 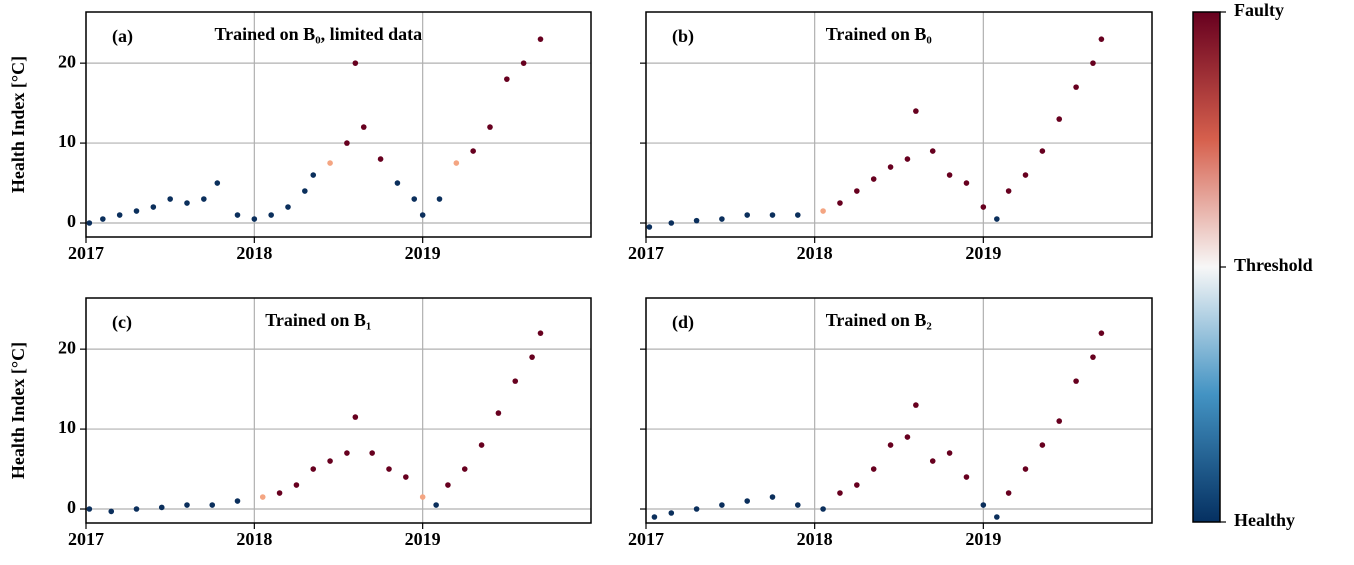 I want to click on colorbar-label: Threshold, so click(x=1273, y=265).